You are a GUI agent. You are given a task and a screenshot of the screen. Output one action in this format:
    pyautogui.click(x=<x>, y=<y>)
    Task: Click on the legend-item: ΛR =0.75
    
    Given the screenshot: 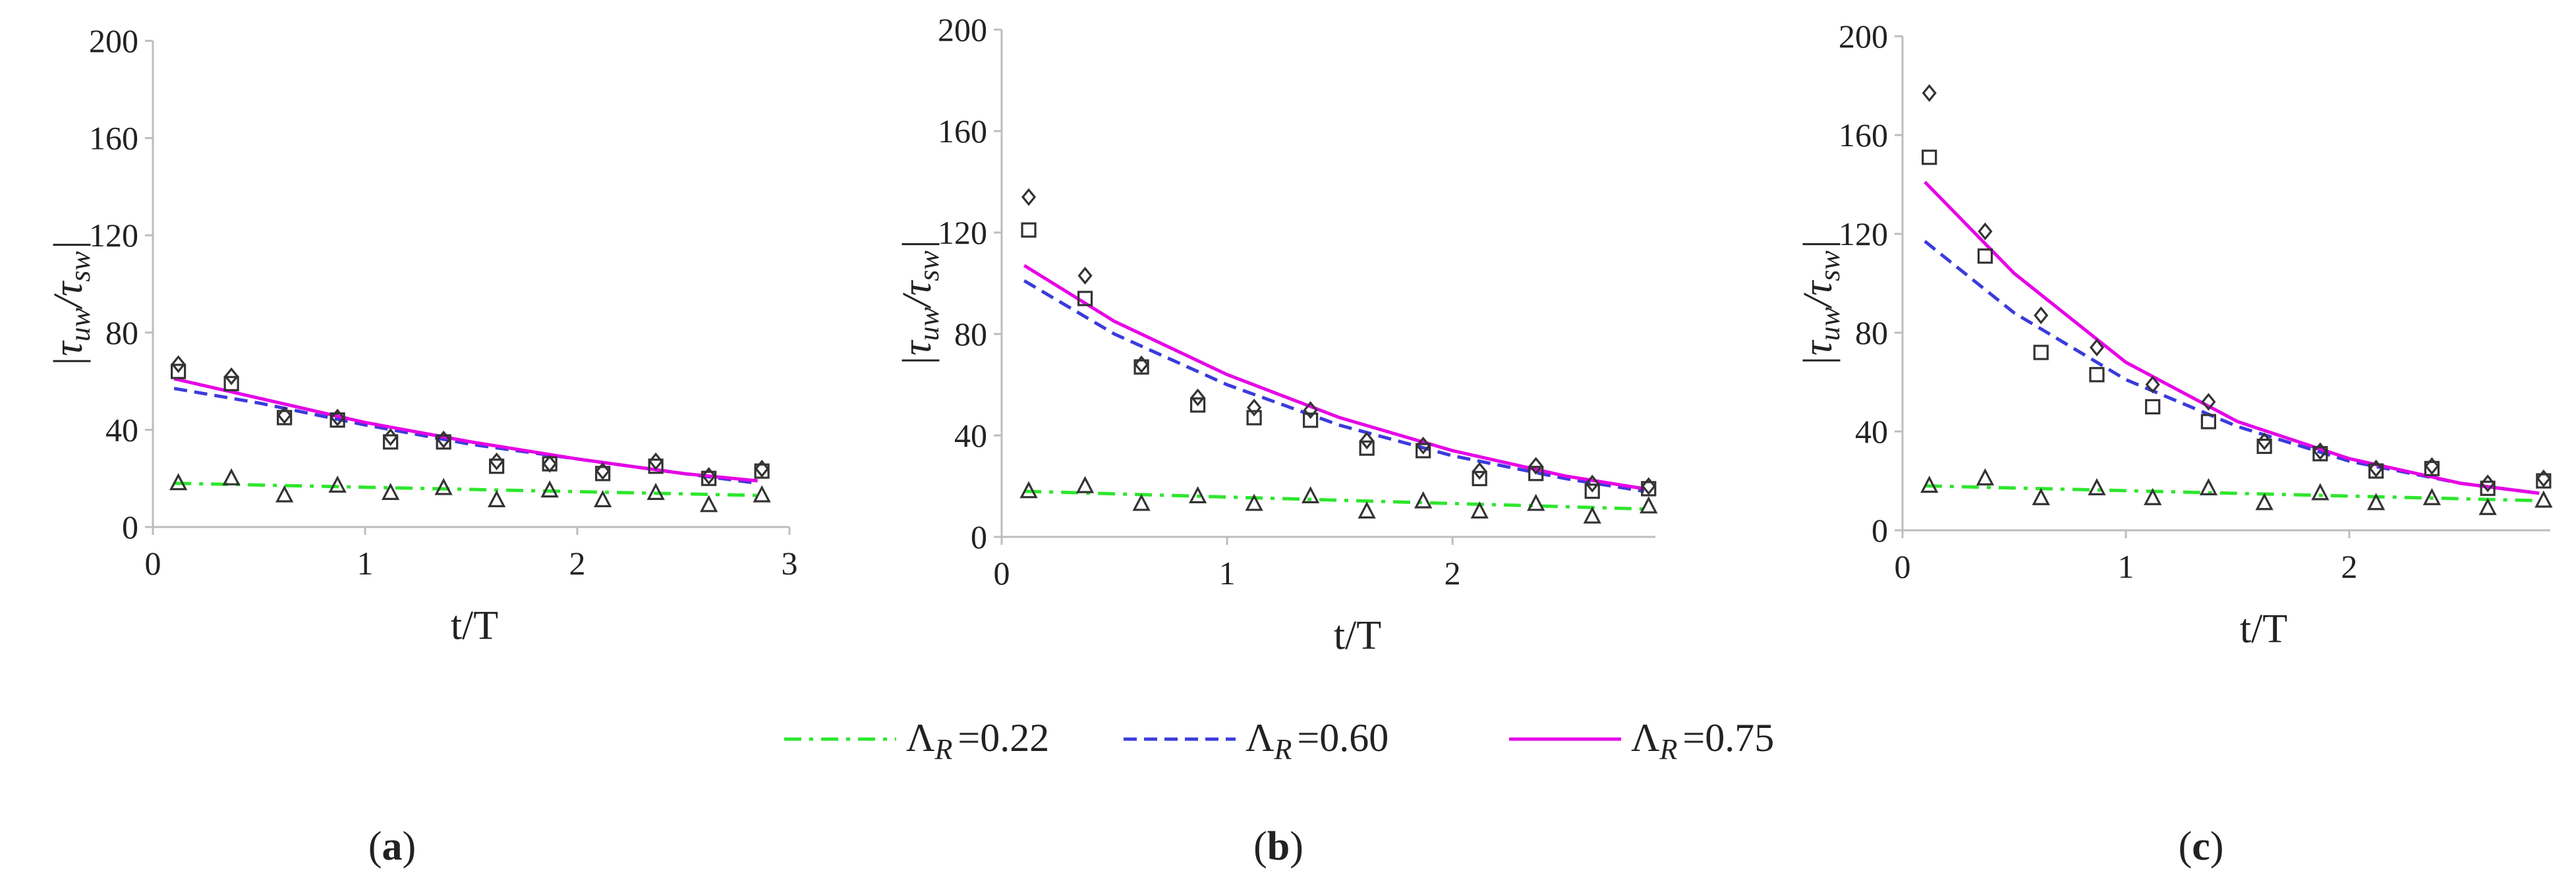 What is the action you would take?
    pyautogui.click(x=1642, y=740)
    